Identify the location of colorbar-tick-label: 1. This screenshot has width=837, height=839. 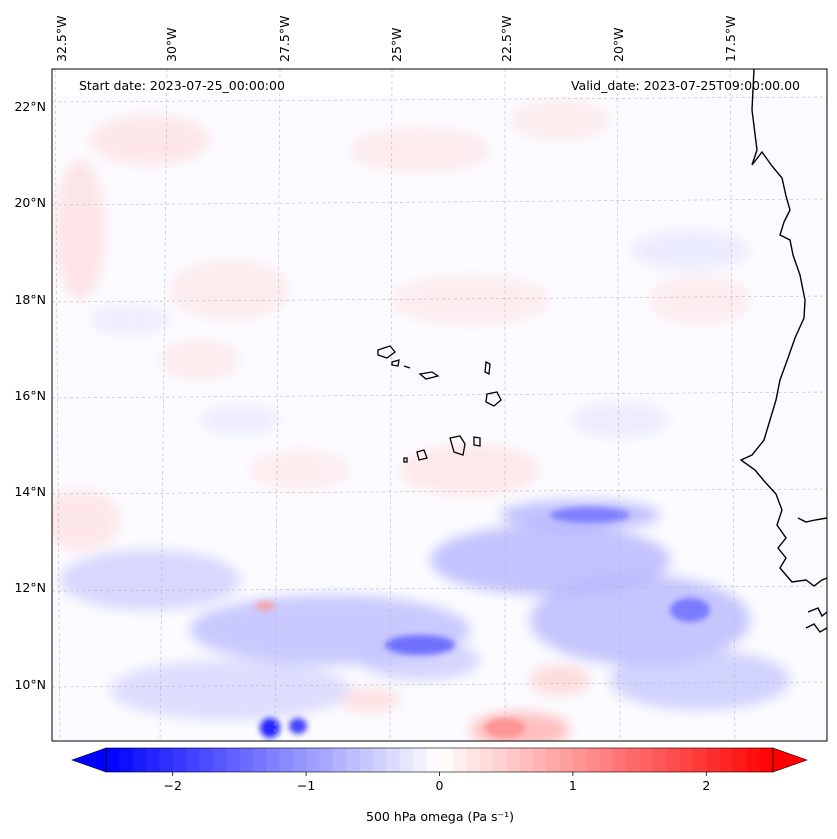
(573, 785).